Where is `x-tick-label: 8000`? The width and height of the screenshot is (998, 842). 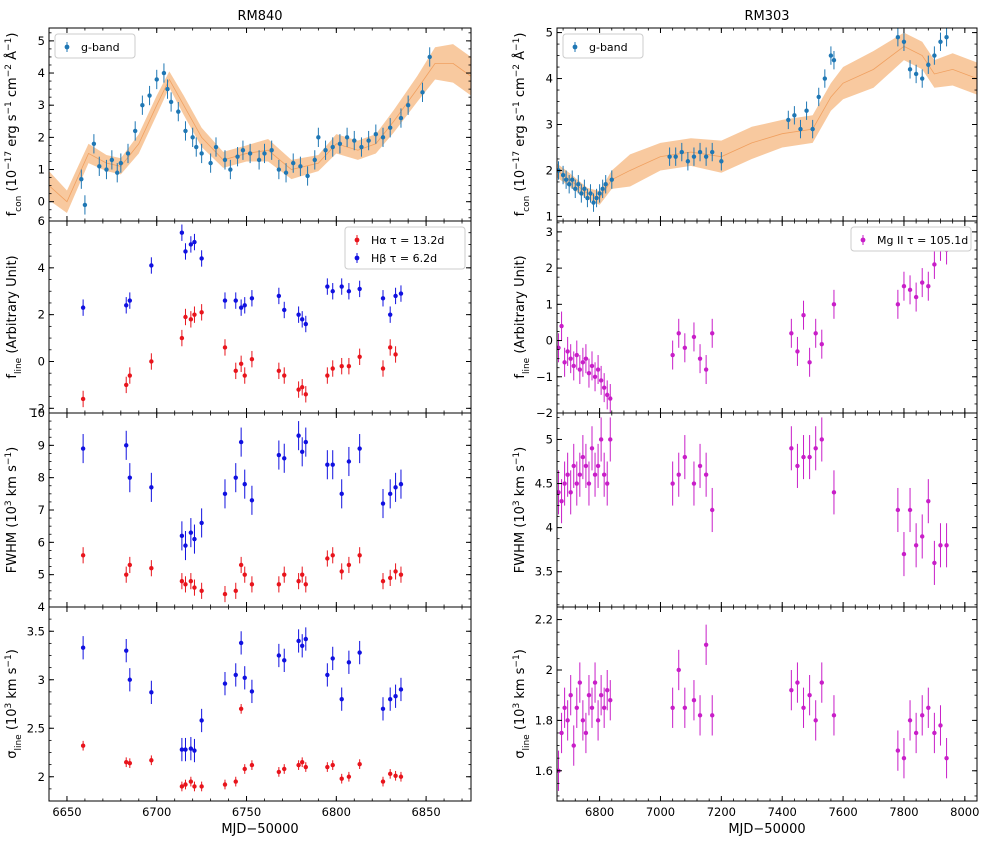 x-tick-label: 8000 is located at coordinates (964, 812).